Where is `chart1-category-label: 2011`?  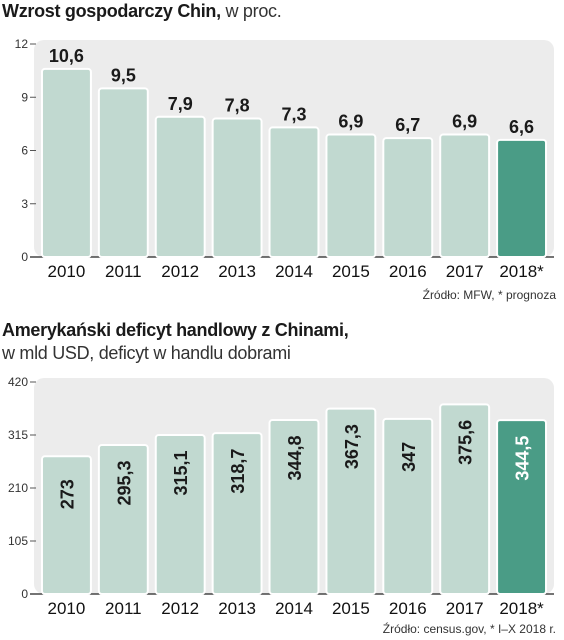
chart1-category-label: 2011 is located at coordinates (123, 271).